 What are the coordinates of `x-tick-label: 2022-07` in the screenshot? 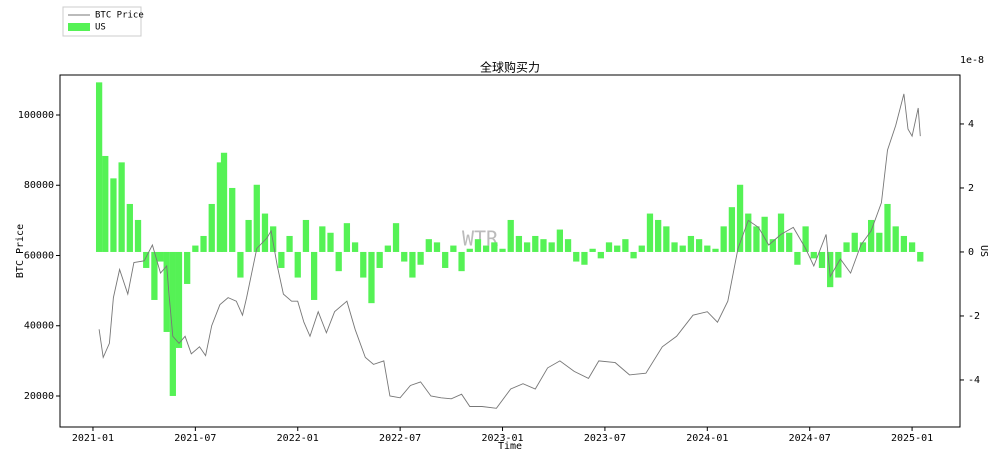 It's located at (400, 438).